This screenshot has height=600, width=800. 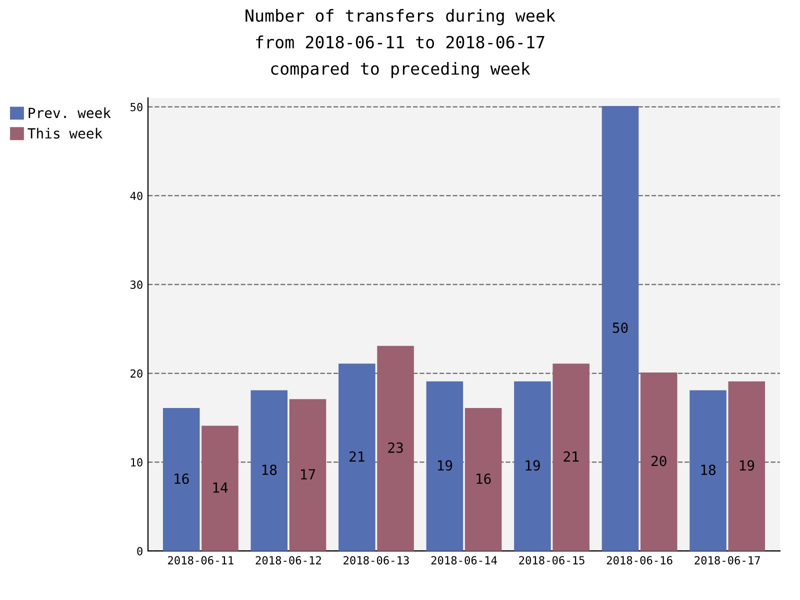 I want to click on x-tick-label: 2018-06-11, so click(x=201, y=560).